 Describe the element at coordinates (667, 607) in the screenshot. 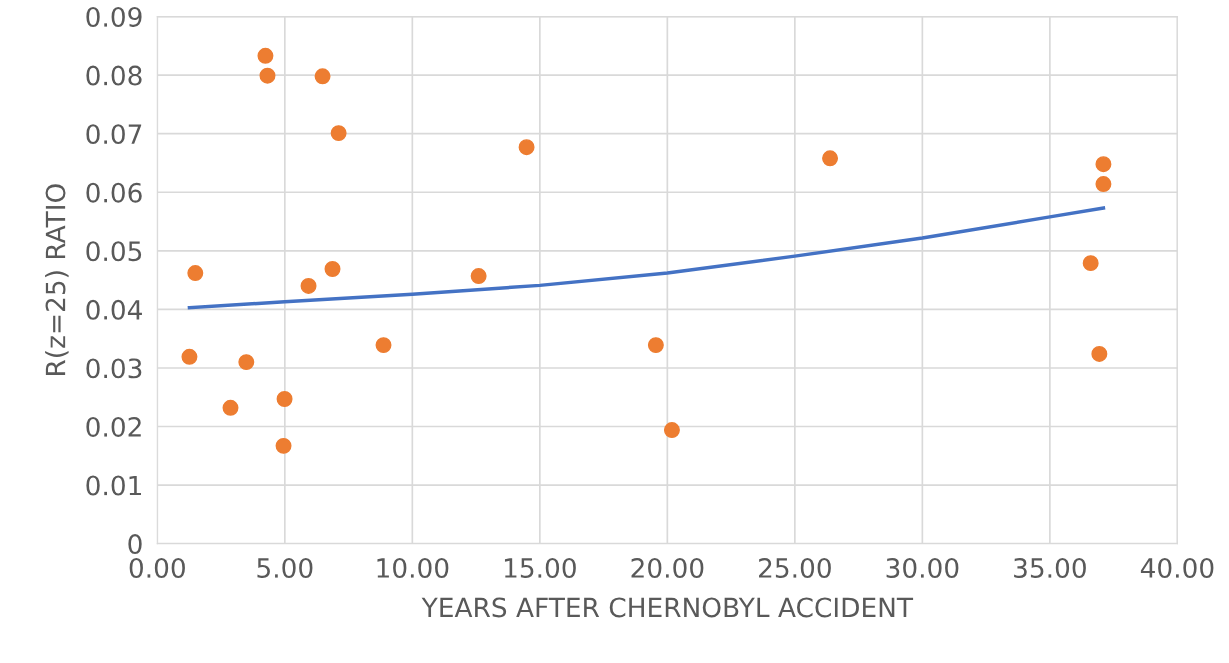

I see `x-axis-title: YEARS AFTER CHERNOBYL ACCIDENT` at that location.